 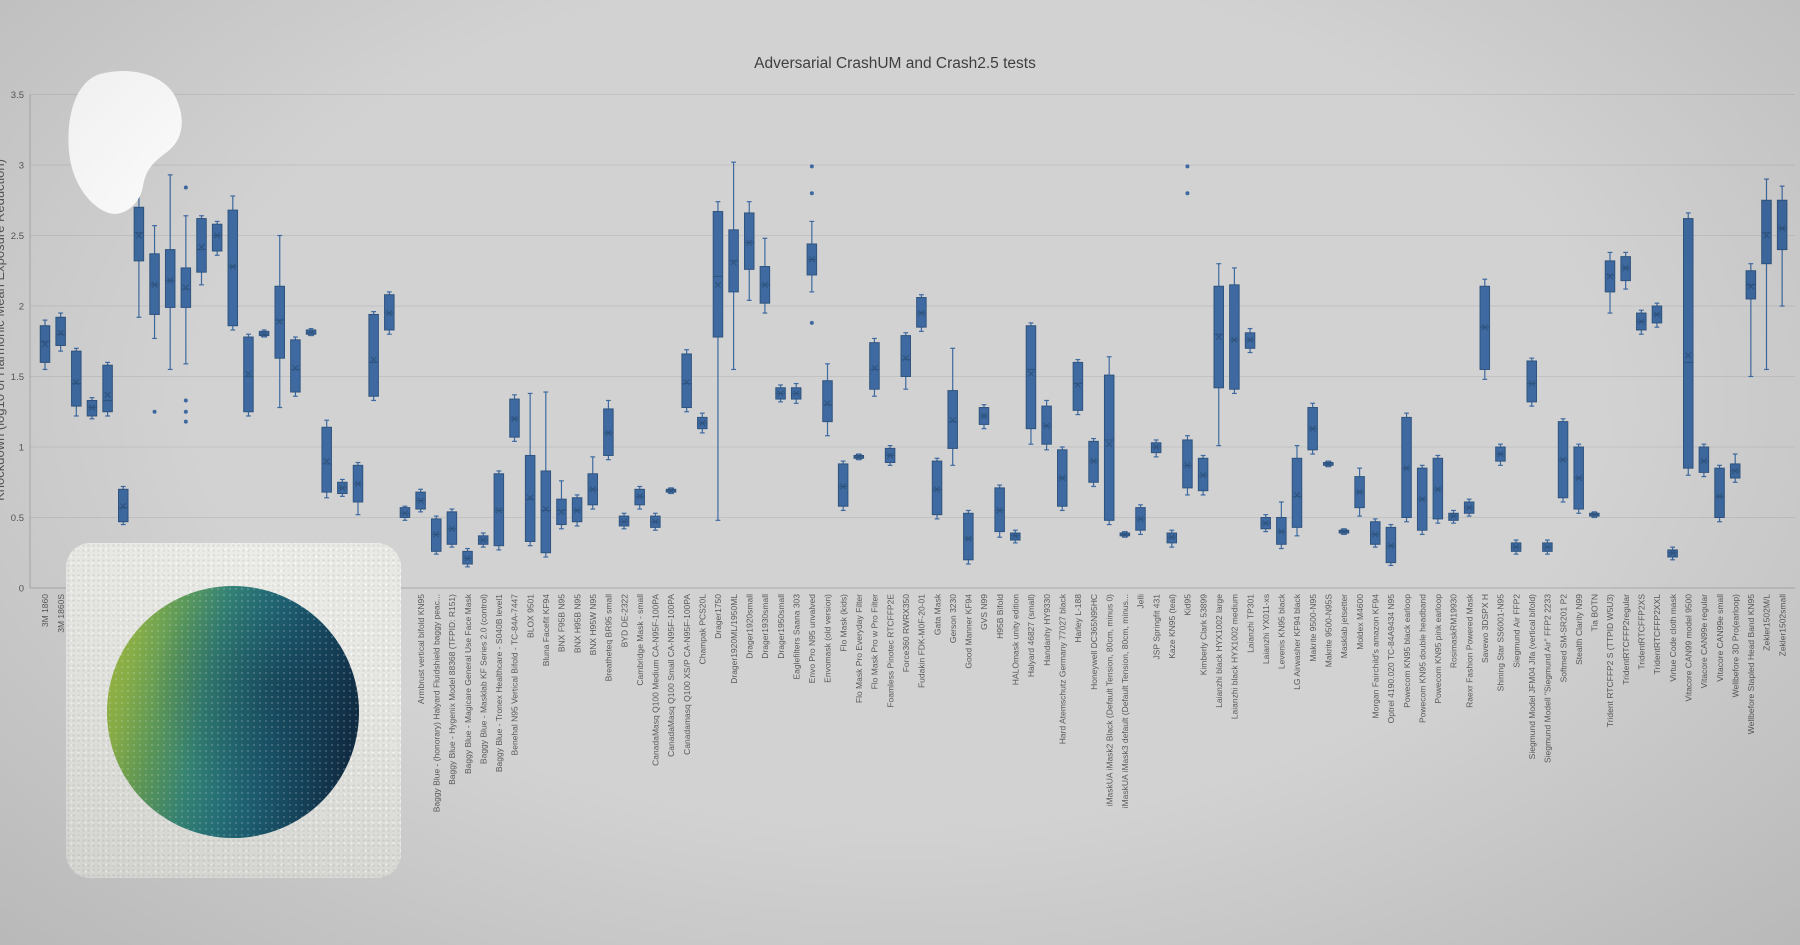 I want to click on x-category-label: Flo Mask (kids), so click(x=843, y=623).